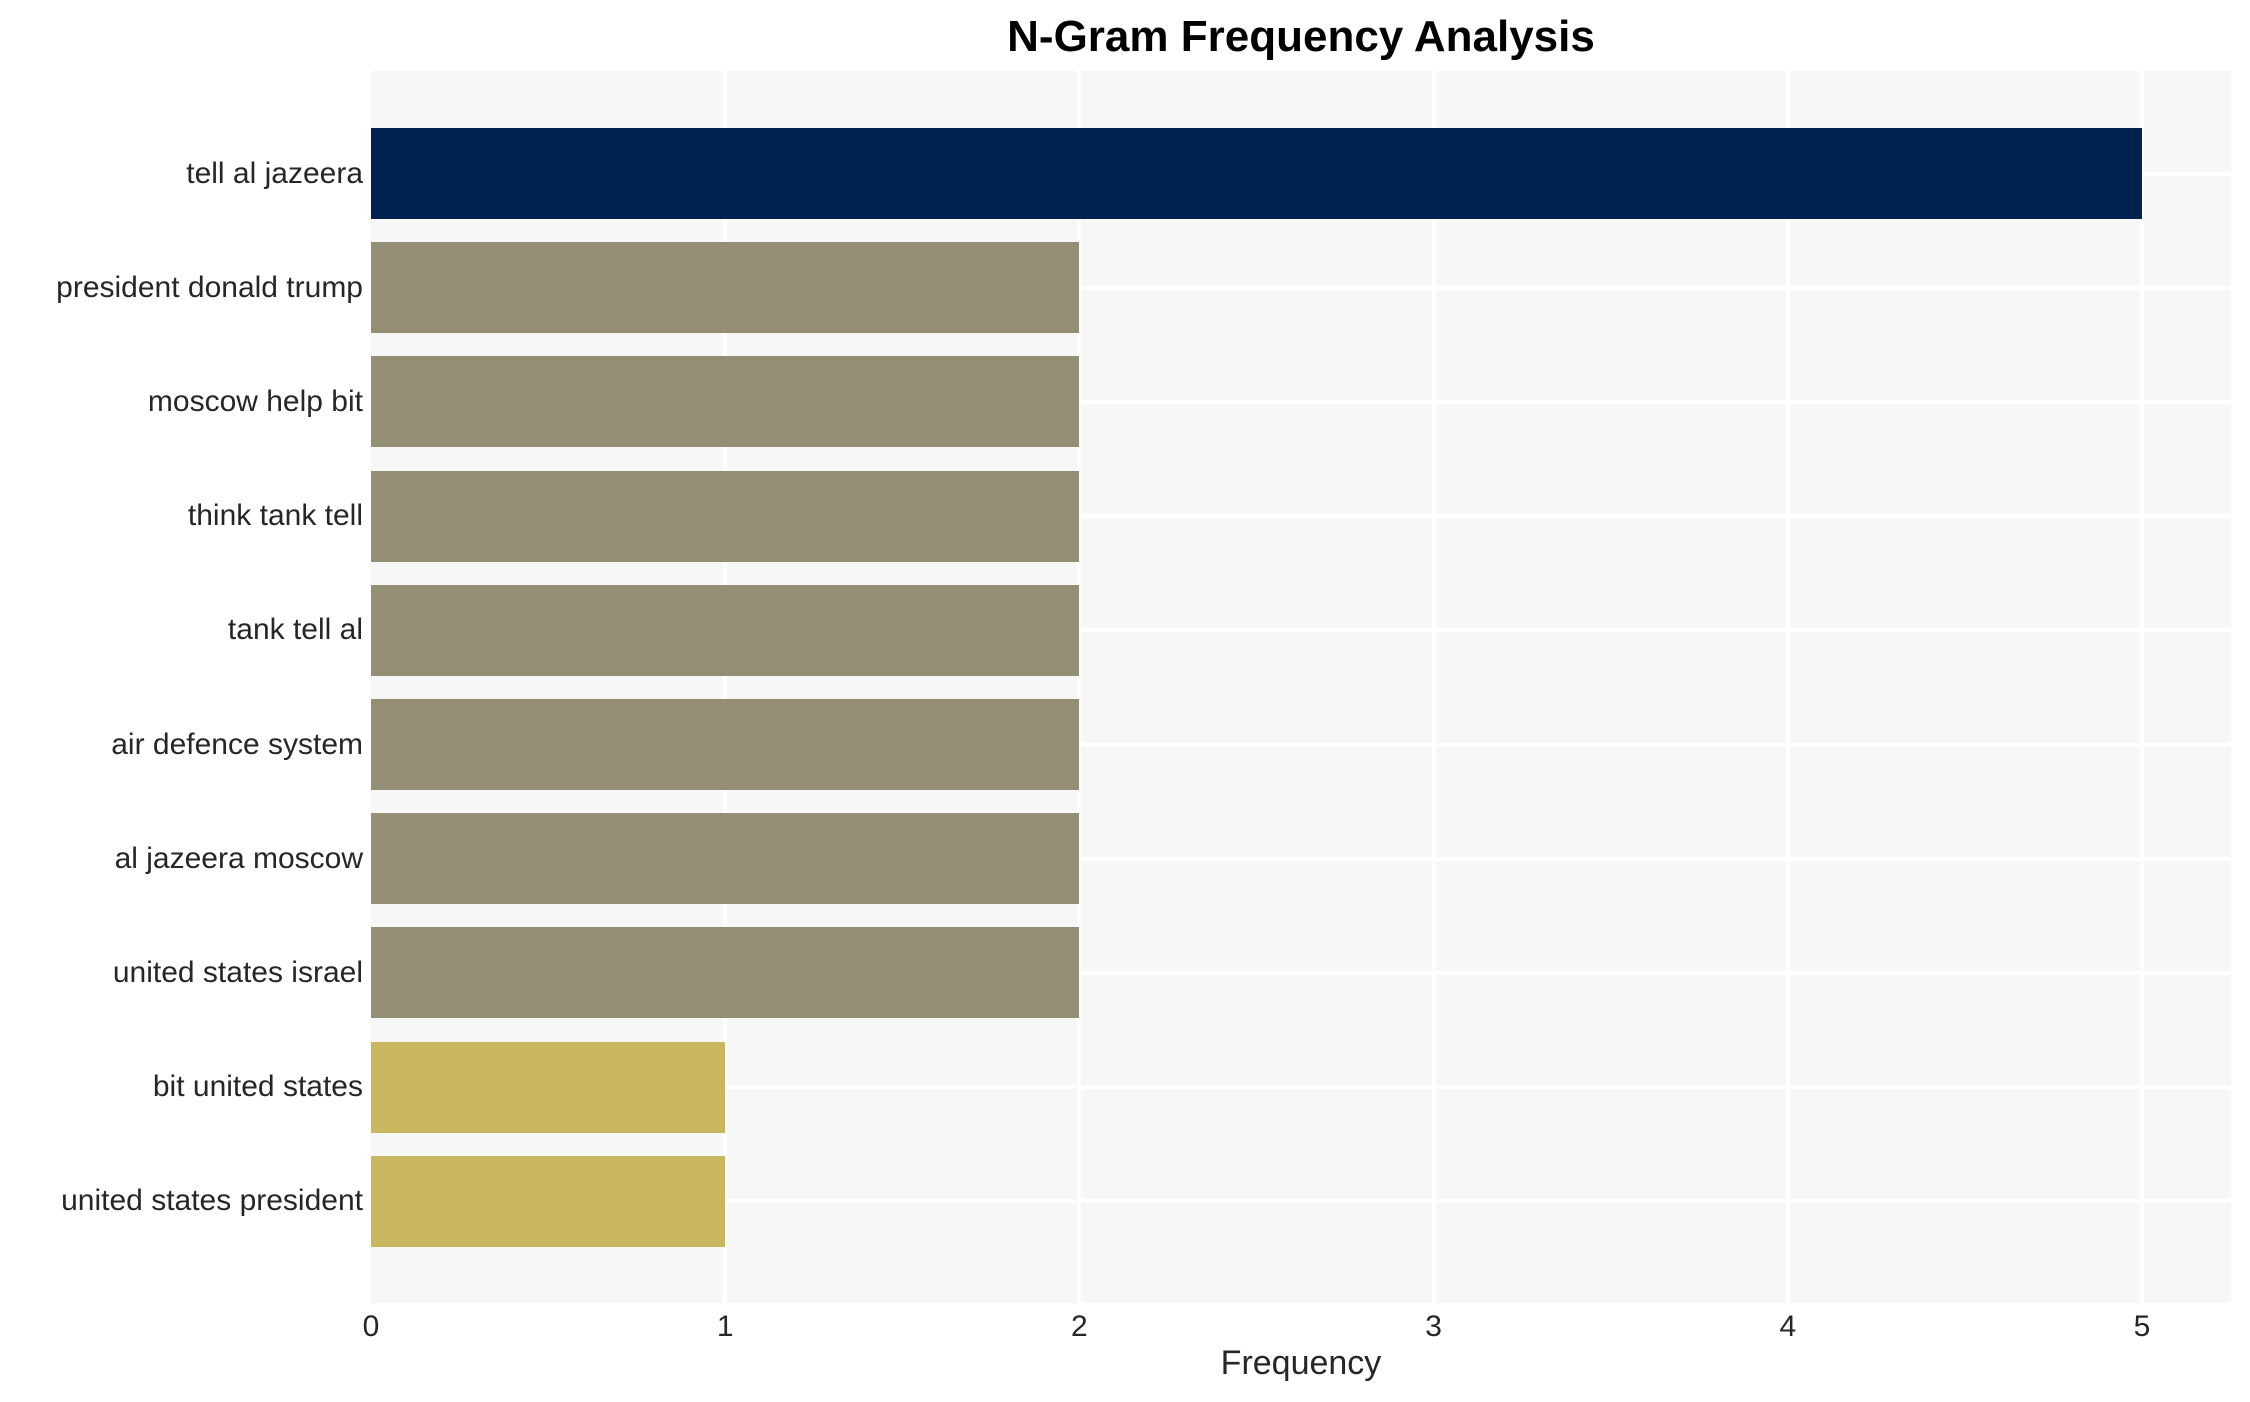 The image size is (2250, 1402). I want to click on y-axis-label: think tank tell, so click(275, 516).